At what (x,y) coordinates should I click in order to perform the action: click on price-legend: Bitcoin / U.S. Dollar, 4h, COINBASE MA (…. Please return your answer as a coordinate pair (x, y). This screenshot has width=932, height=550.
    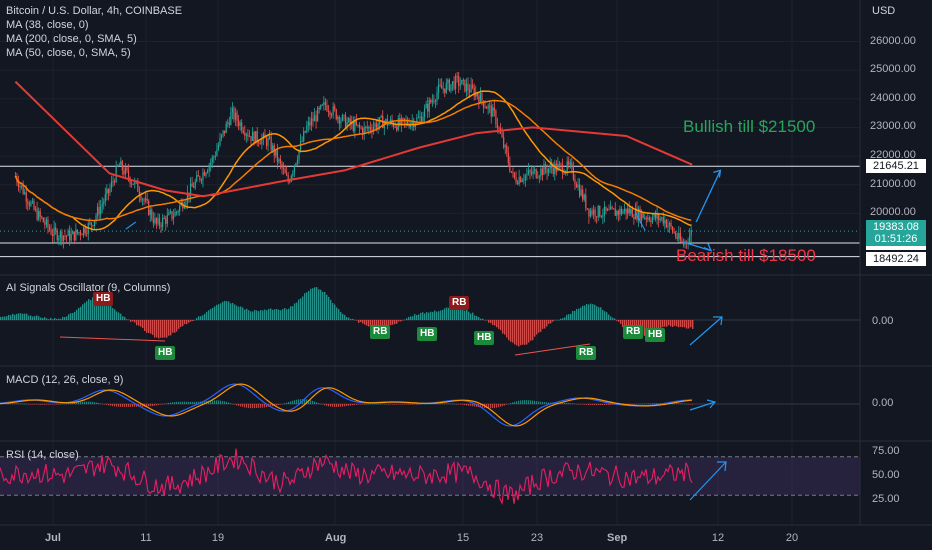
    Looking at the image, I should click on (94, 32).